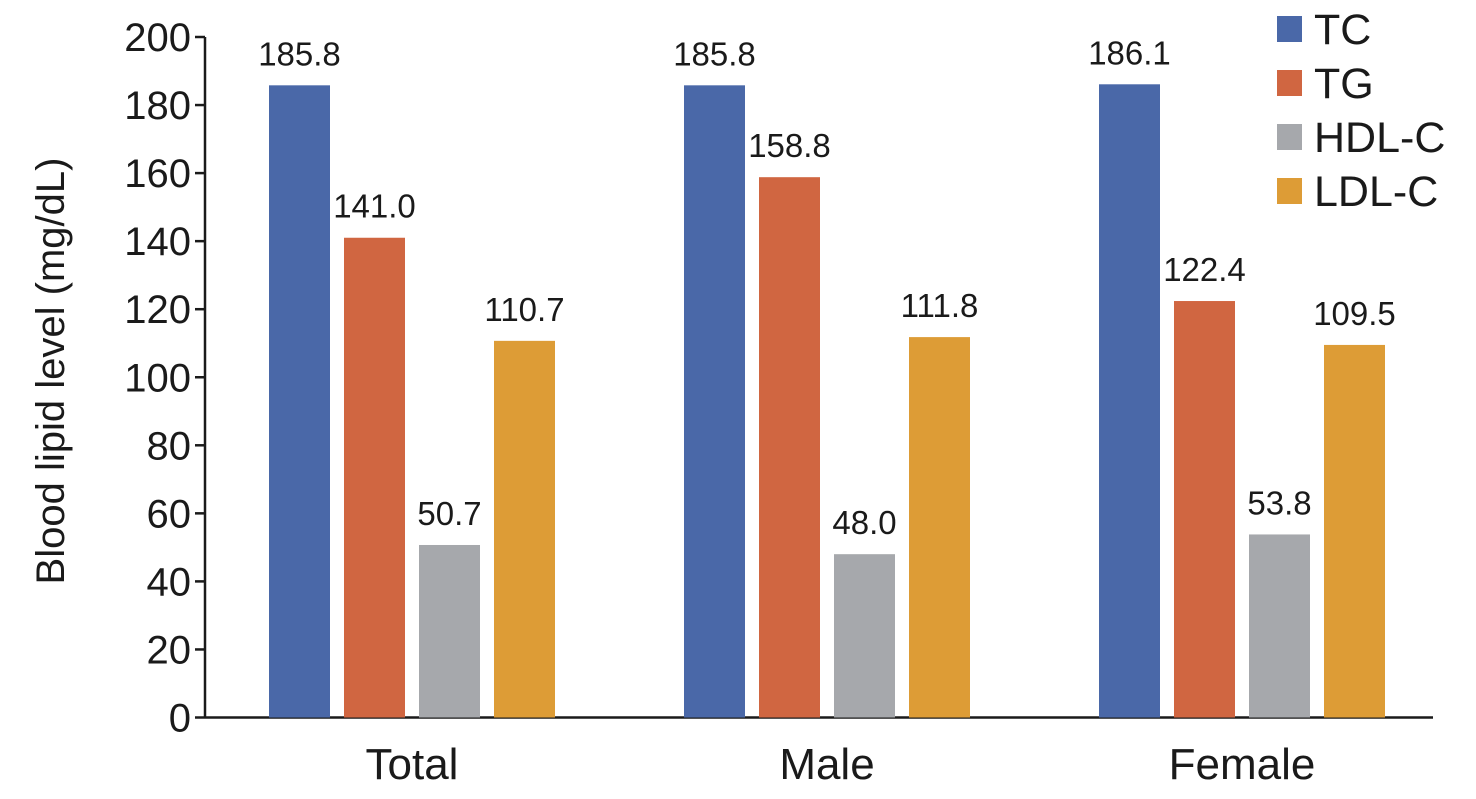 This screenshot has width=1476, height=799. Describe the element at coordinates (1289, 137) in the screenshot. I see `legend-swatch-hdl-c` at that location.